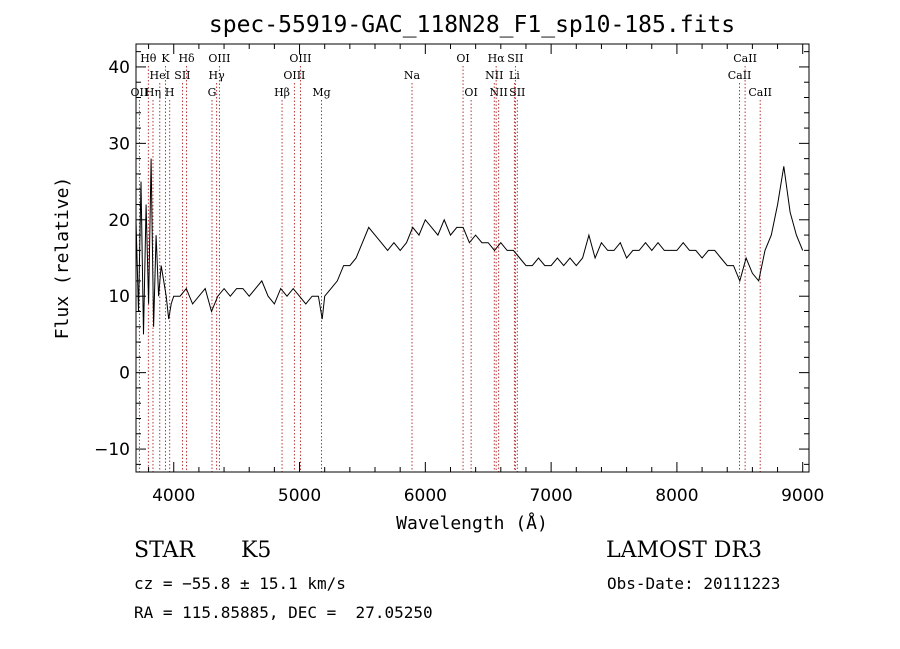 The width and height of the screenshot is (900, 649). Describe the element at coordinates (119, 297) in the screenshot. I see `y-tick-label: 10` at that location.